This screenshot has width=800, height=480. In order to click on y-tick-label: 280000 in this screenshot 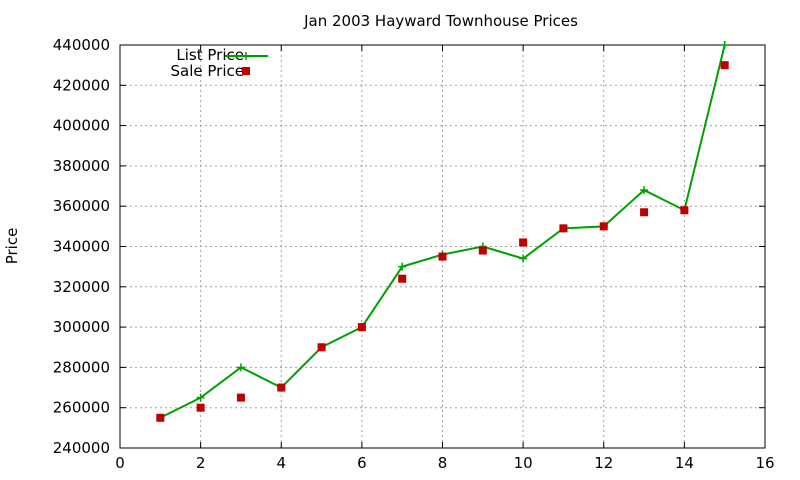, I will do `click(81, 367)`.